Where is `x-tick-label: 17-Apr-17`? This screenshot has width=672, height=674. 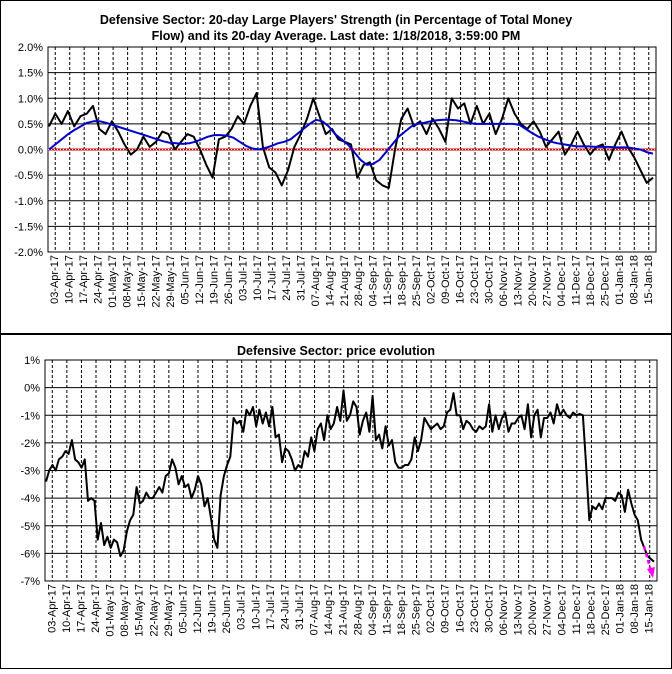 x-tick-label: 17-Apr-17 is located at coordinates (81, 608).